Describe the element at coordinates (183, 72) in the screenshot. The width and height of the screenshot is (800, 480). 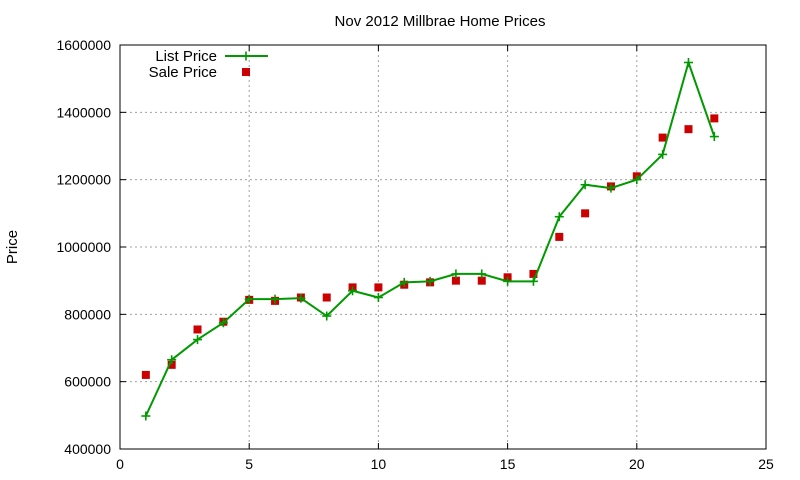
I see `legend-label-sale-price: Sale Price` at that location.